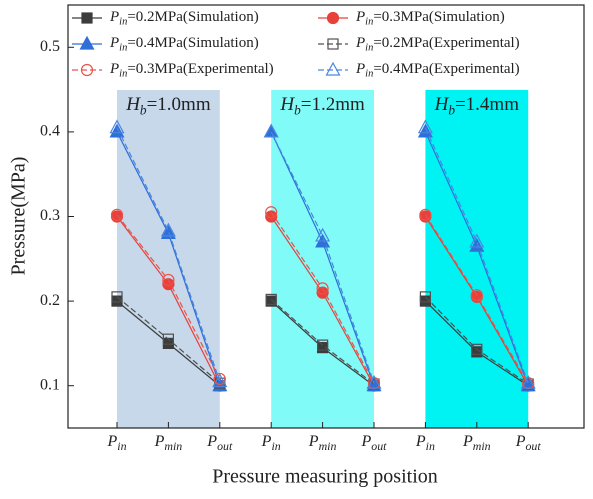  Describe the element at coordinates (50, 384) in the screenshot. I see `y-tick-label: 0.1` at that location.